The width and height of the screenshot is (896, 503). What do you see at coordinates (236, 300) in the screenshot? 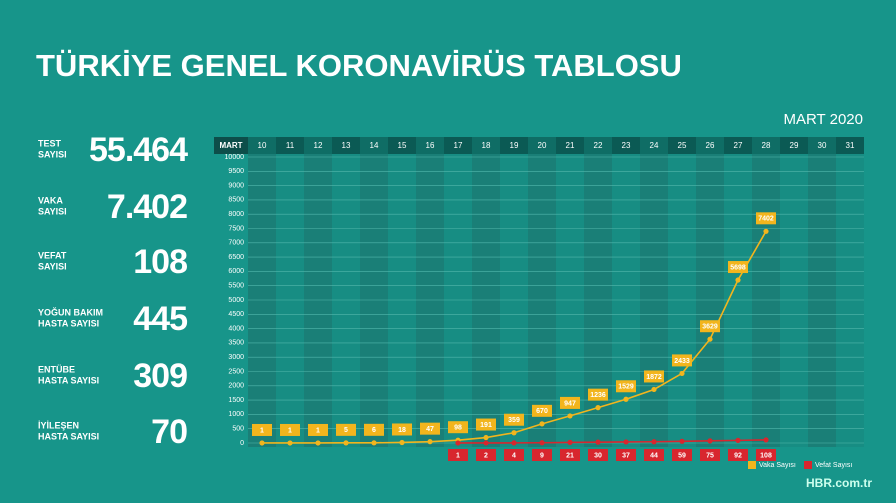
I see `y-tick-label: 5000` at bounding box center [236, 300].